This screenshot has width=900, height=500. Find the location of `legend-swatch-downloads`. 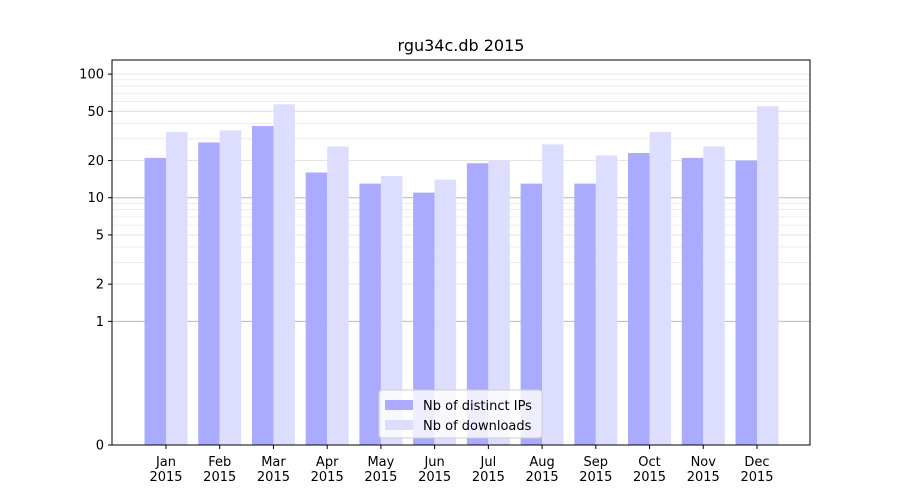

legend-swatch-downloads is located at coordinates (399, 425).